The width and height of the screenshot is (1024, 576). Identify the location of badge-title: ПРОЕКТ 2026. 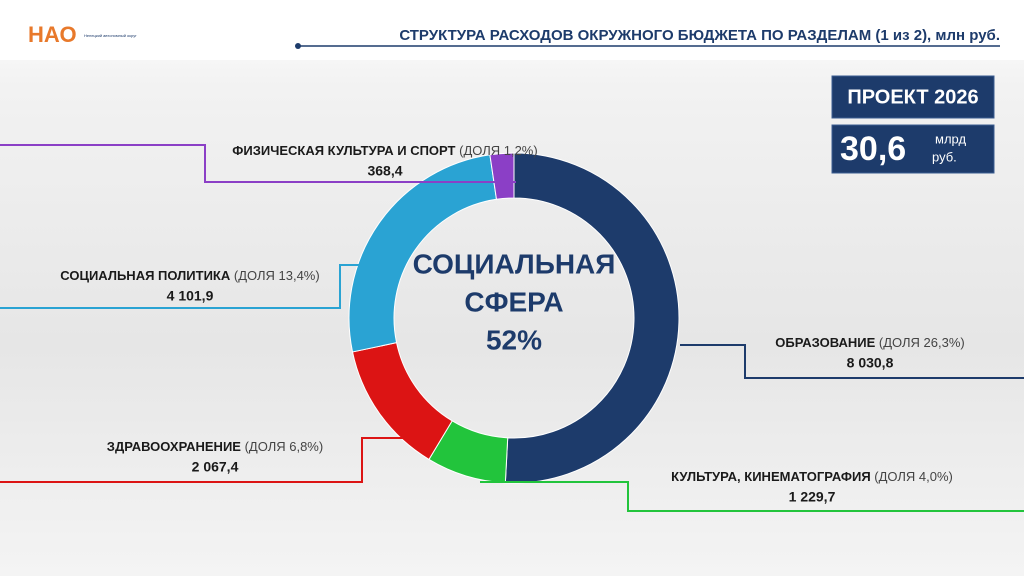
(912, 97).